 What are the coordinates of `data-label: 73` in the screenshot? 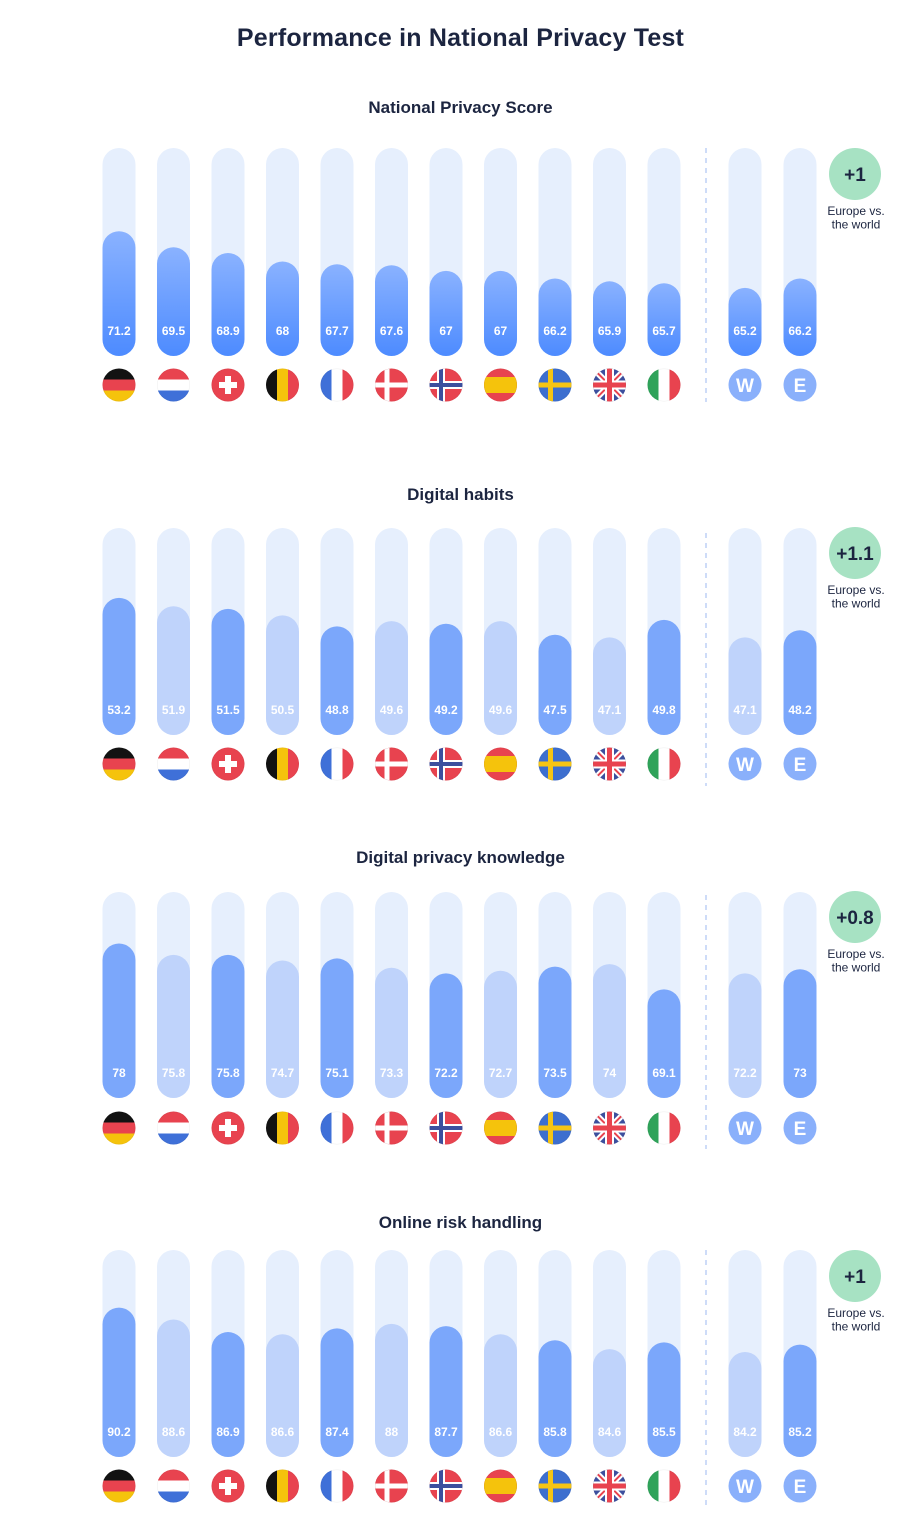 It's located at (800, 1073).